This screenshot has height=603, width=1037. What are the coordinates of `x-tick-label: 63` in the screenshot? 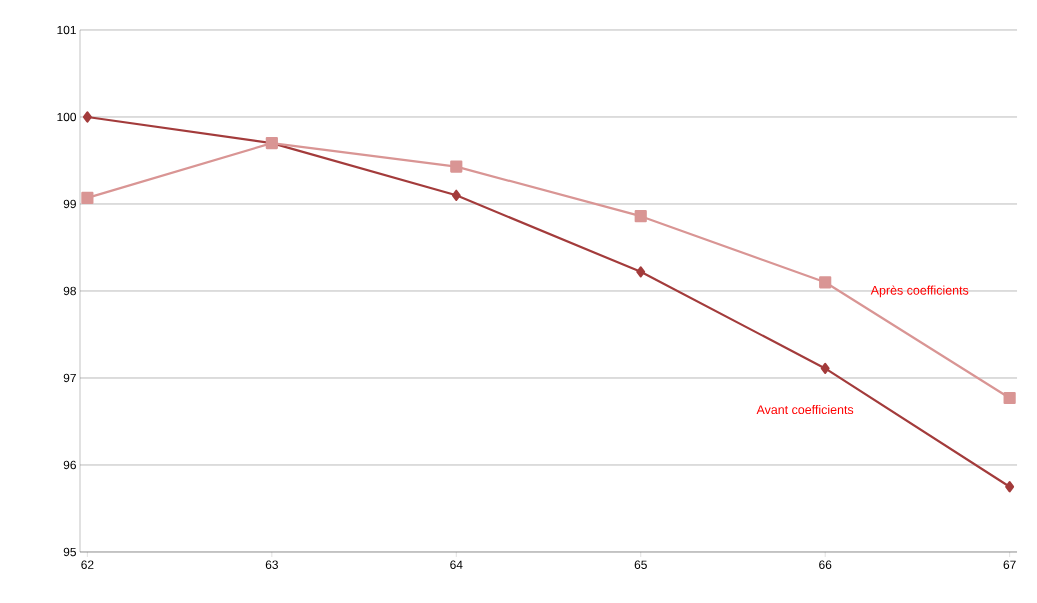 It's located at (271, 564).